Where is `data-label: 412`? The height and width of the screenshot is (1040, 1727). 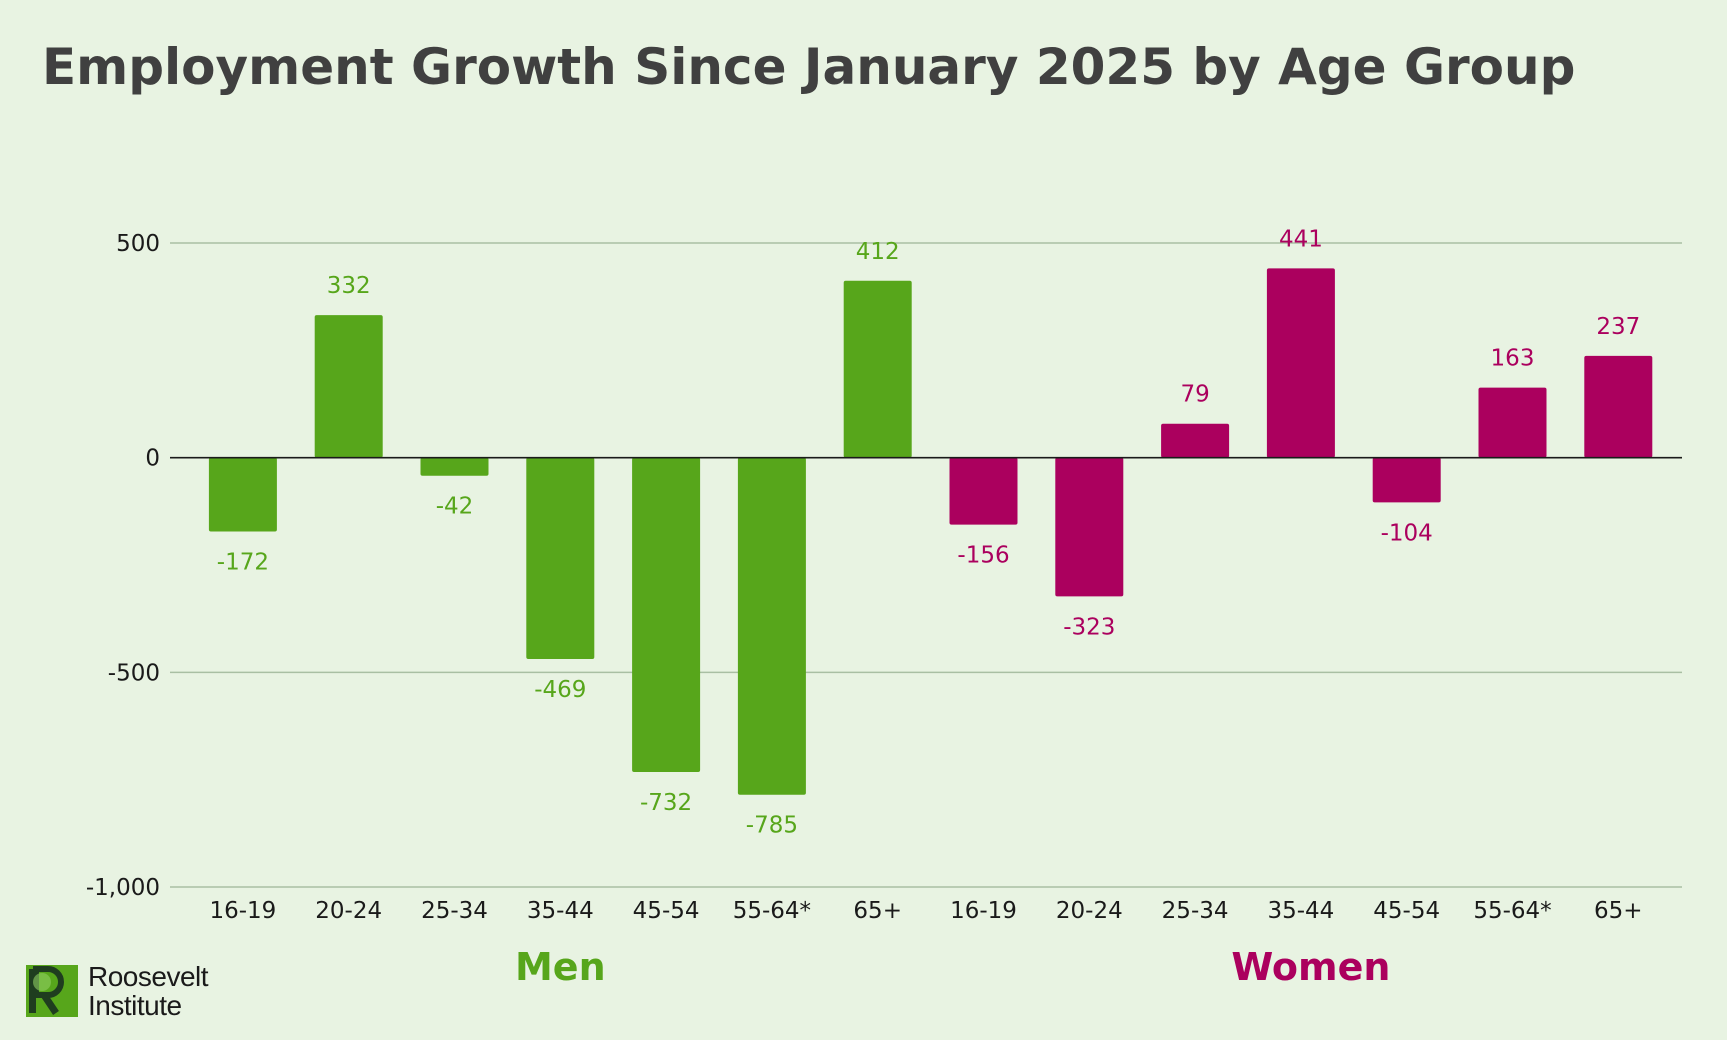 data-label: 412 is located at coordinates (878, 252).